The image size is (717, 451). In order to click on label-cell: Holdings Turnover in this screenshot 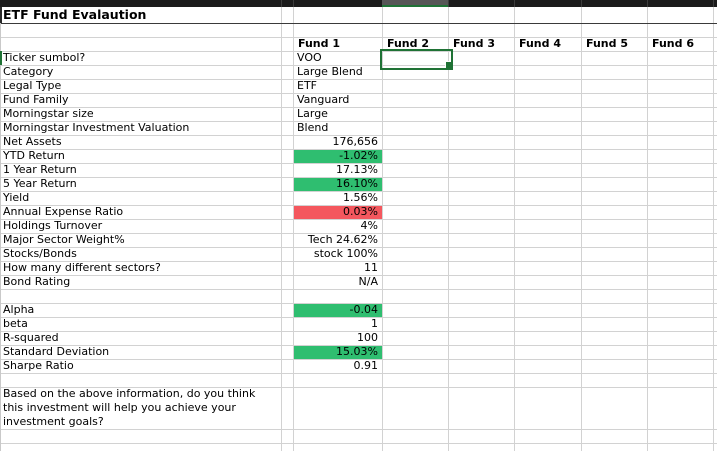, I will do `click(53, 225)`.